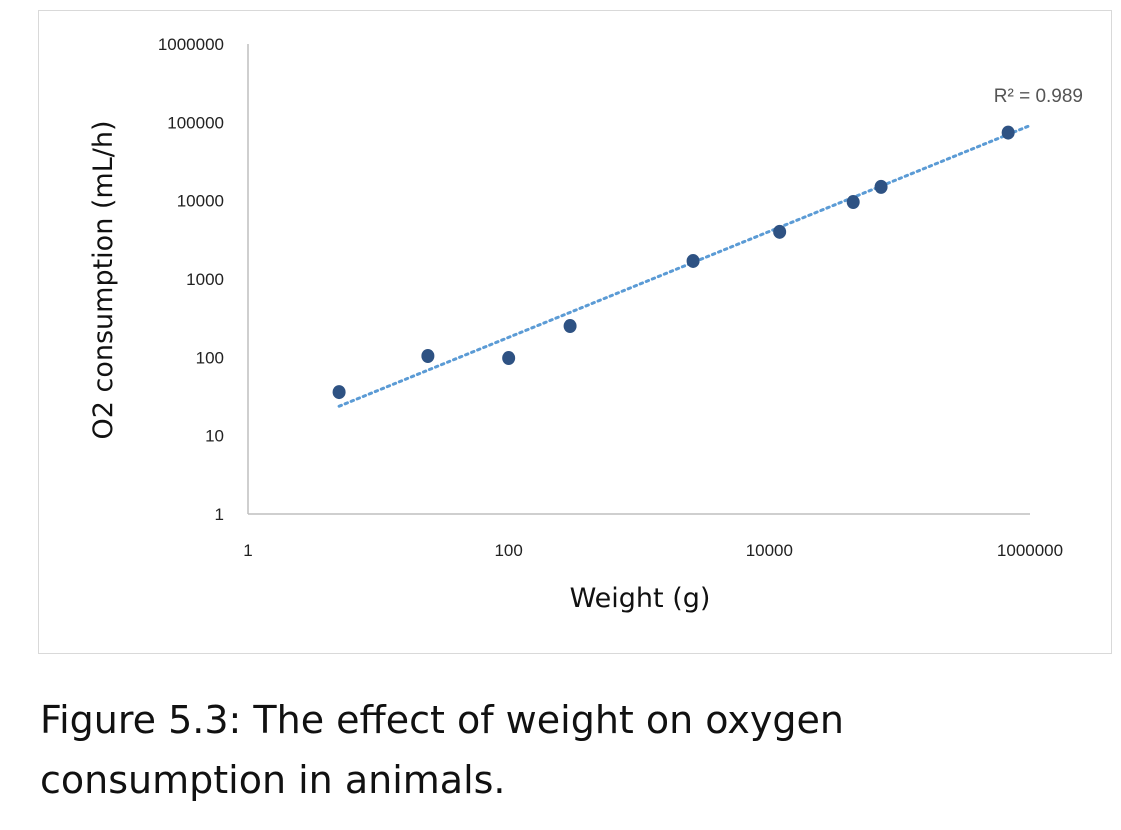  Describe the element at coordinates (769, 550) in the screenshot. I see `x-tick-label: 10000` at that location.